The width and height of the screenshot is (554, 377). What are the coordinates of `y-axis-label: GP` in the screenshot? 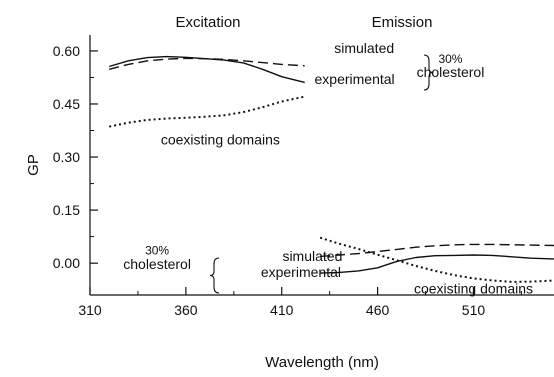 It's located at (33, 165).